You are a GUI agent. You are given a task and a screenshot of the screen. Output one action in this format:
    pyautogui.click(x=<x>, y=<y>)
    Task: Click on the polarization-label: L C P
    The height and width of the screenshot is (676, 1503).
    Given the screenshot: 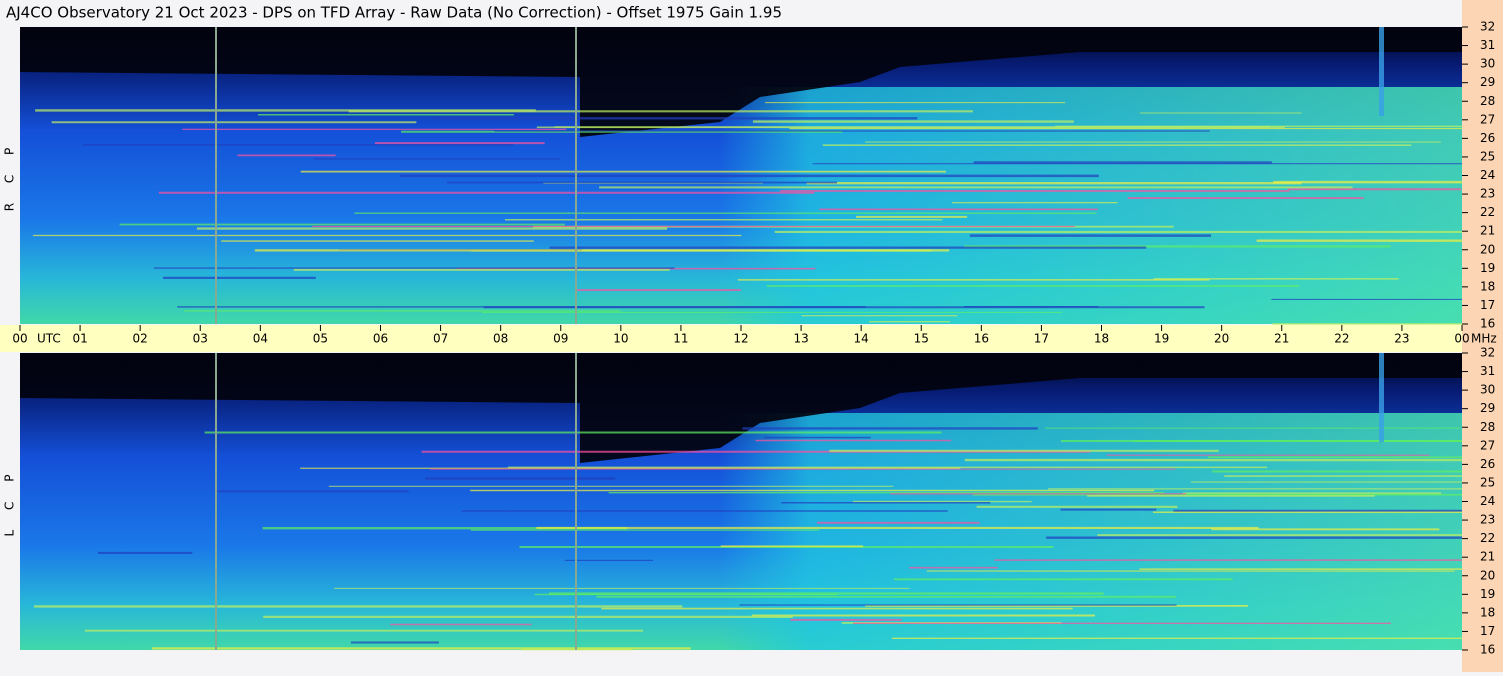 What is the action you would take?
    pyautogui.click(x=10, y=502)
    